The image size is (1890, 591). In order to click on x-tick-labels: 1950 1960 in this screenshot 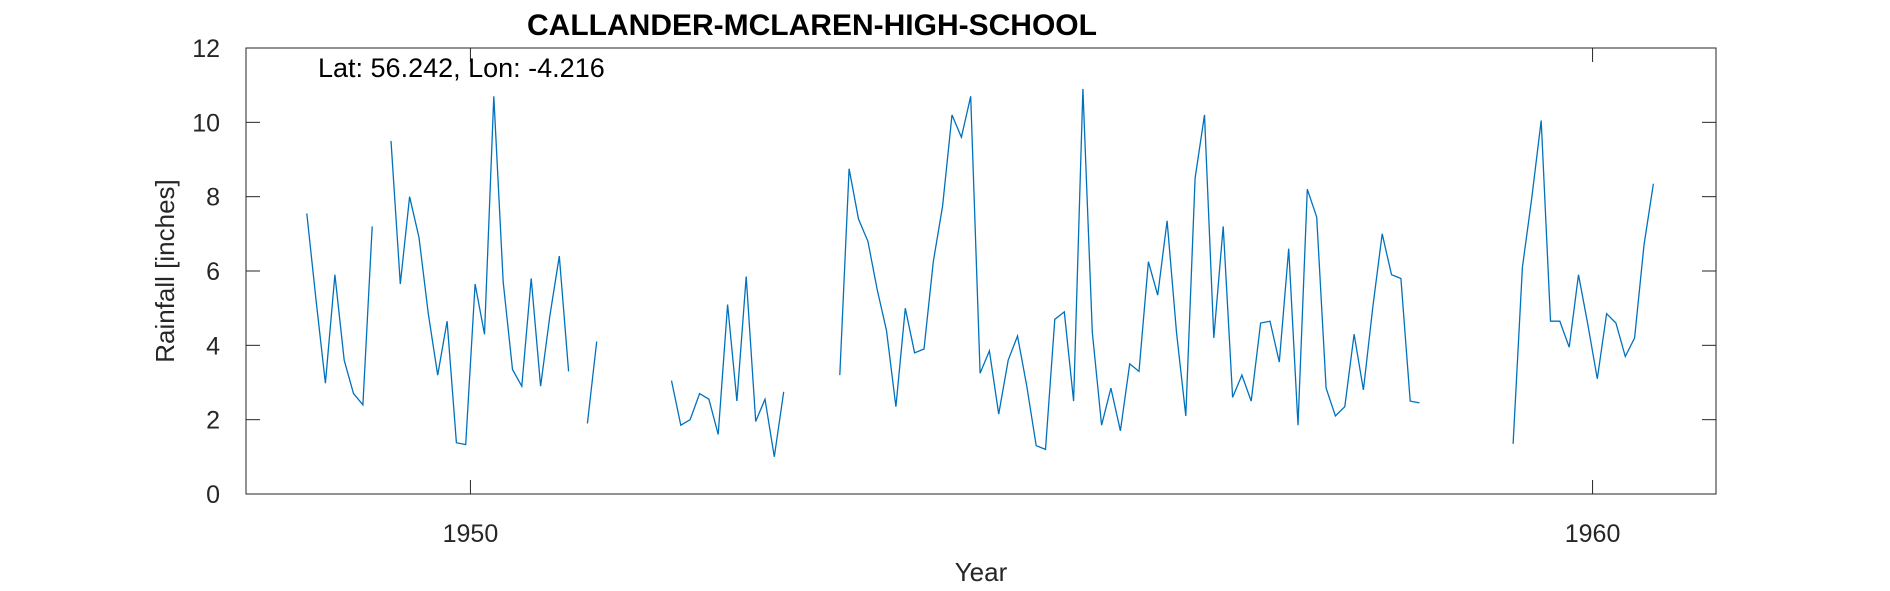, I will do `click(1032, 534)`.